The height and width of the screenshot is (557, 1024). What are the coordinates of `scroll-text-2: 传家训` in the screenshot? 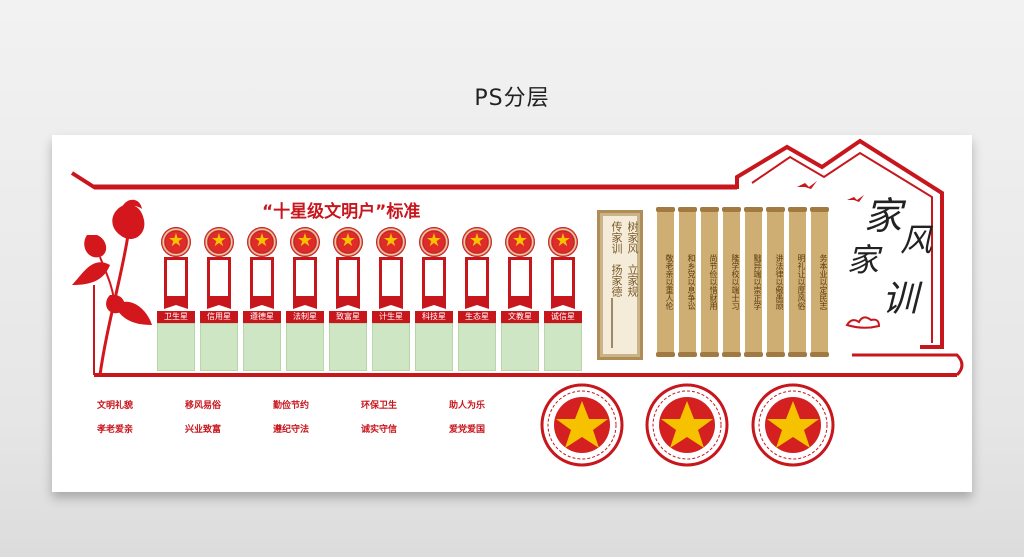 It's located at (616, 237).